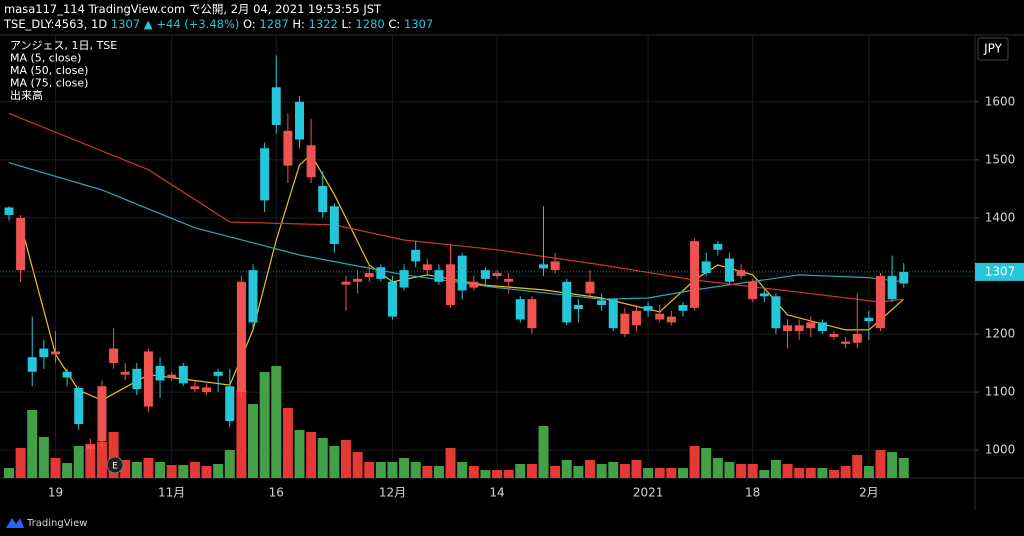  Describe the element at coordinates (148, 24) in the screenshot. I see `arrow: ▲` at that location.